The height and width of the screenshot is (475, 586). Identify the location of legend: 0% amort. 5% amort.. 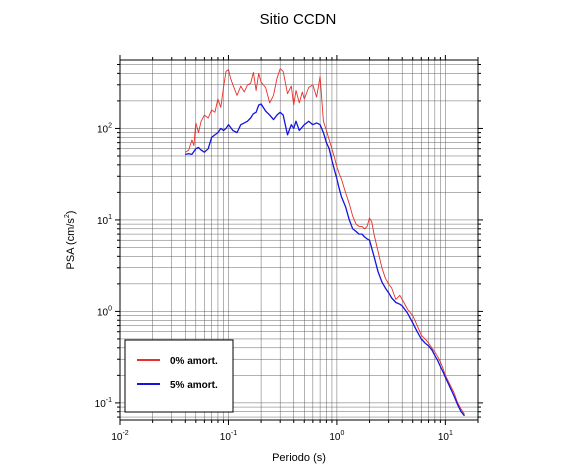
(179, 376).